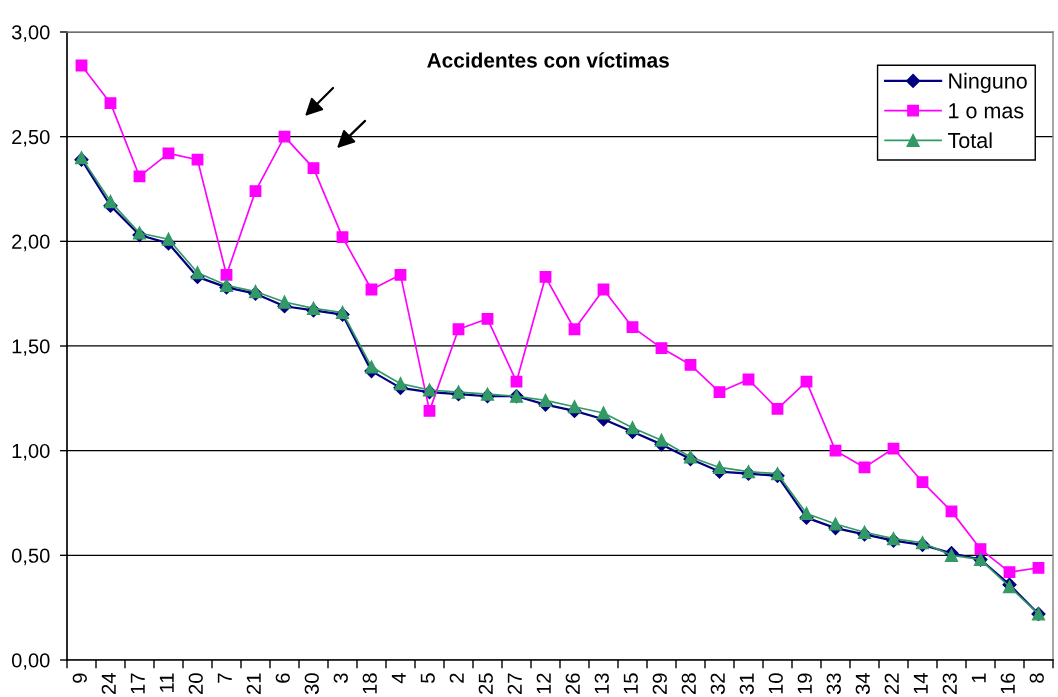 This screenshot has width=1058, height=697. Describe the element at coordinates (108, 683) in the screenshot. I see `x-tick-label: 24` at that location.